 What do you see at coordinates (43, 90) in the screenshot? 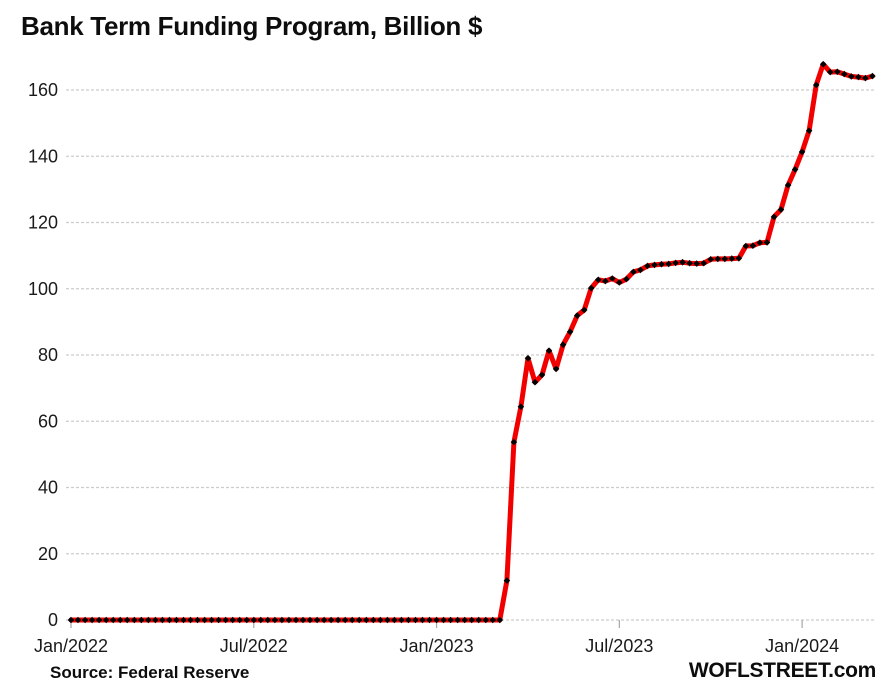
I see `y-axis-tick-label: 160` at bounding box center [43, 90].